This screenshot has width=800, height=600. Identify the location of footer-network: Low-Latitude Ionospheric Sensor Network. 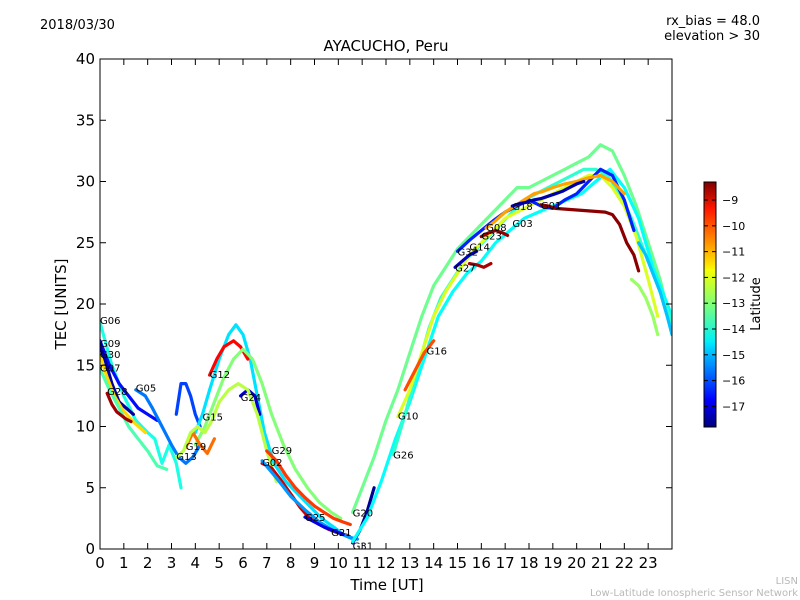
(694, 593).